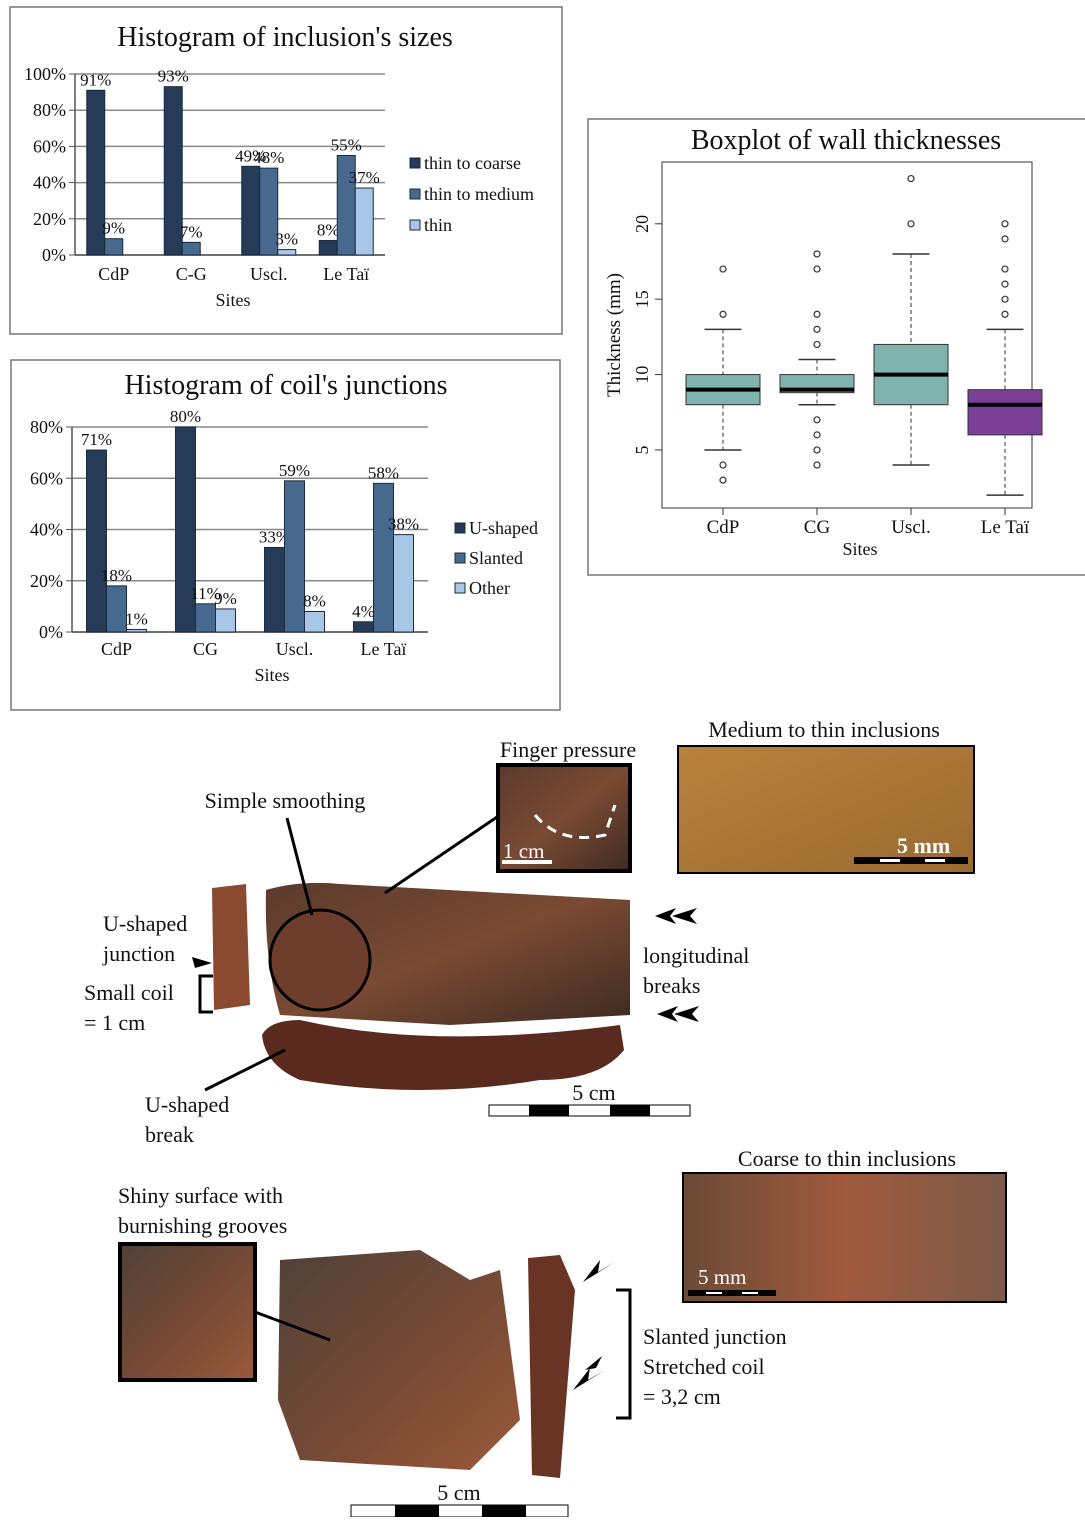  Describe the element at coordinates (96, 439) in the screenshot. I see `value-label: 71%` at that location.